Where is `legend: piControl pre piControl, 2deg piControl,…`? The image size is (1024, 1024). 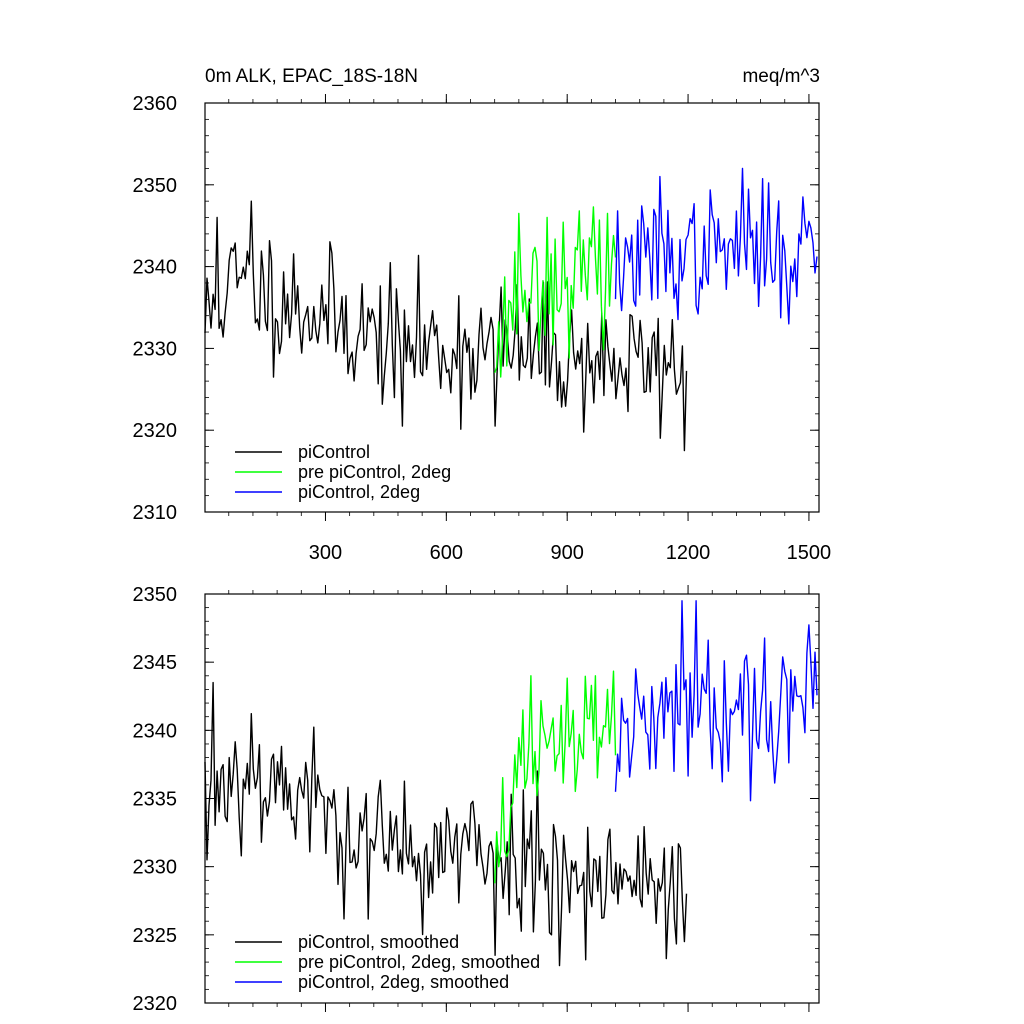 legend: piControl pre piControl, 2deg piControl,… is located at coordinates (343, 472).